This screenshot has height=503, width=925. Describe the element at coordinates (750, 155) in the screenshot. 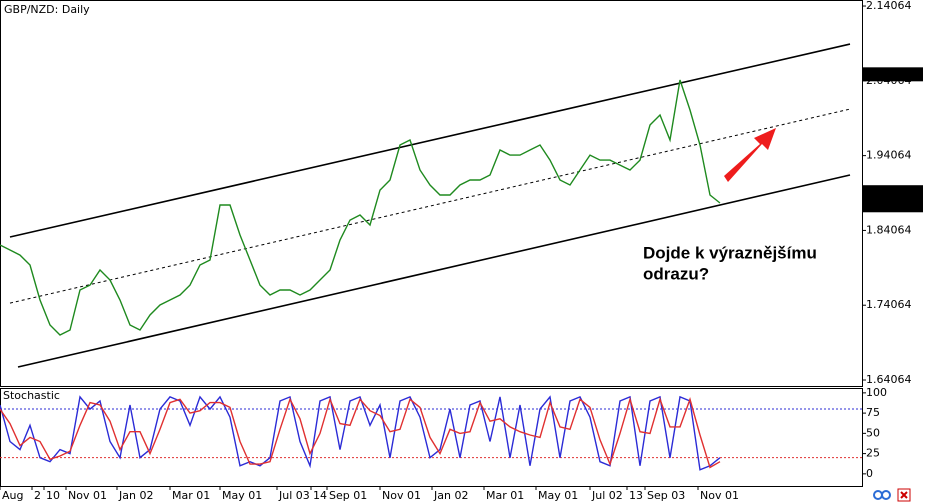

I see `arrow` at that location.